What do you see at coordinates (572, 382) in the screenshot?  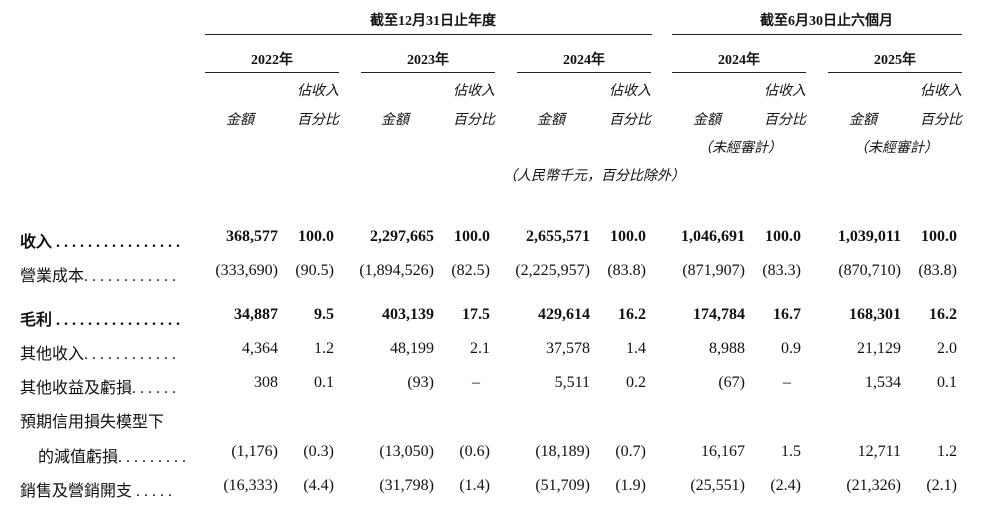 I see `amount-cell: 5,511` at bounding box center [572, 382].